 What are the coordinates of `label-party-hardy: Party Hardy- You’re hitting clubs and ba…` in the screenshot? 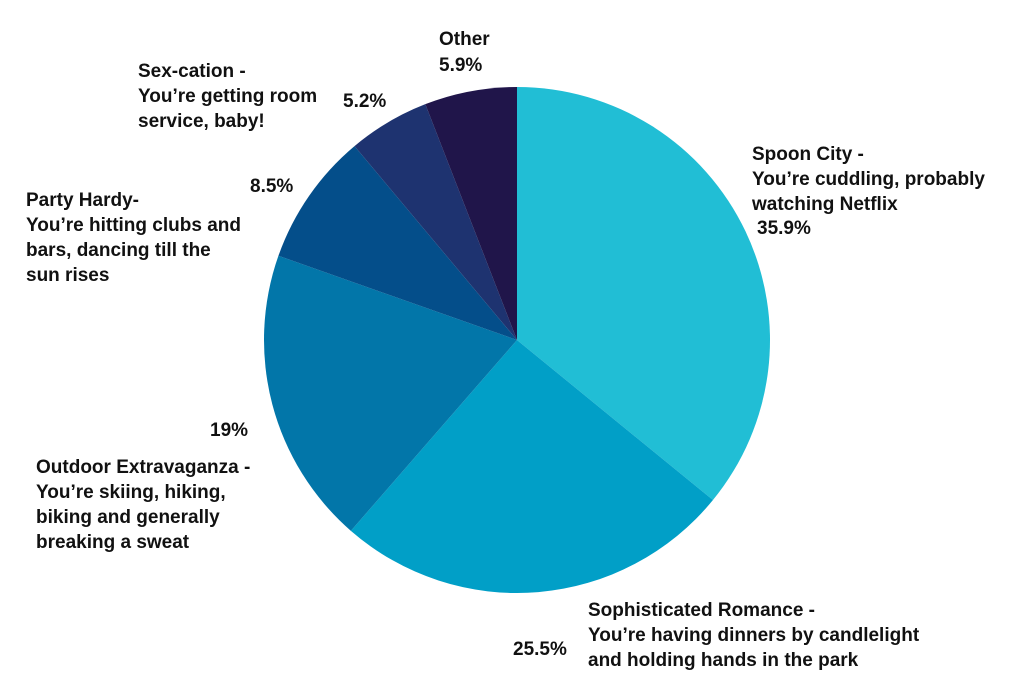 It's located at (133, 238).